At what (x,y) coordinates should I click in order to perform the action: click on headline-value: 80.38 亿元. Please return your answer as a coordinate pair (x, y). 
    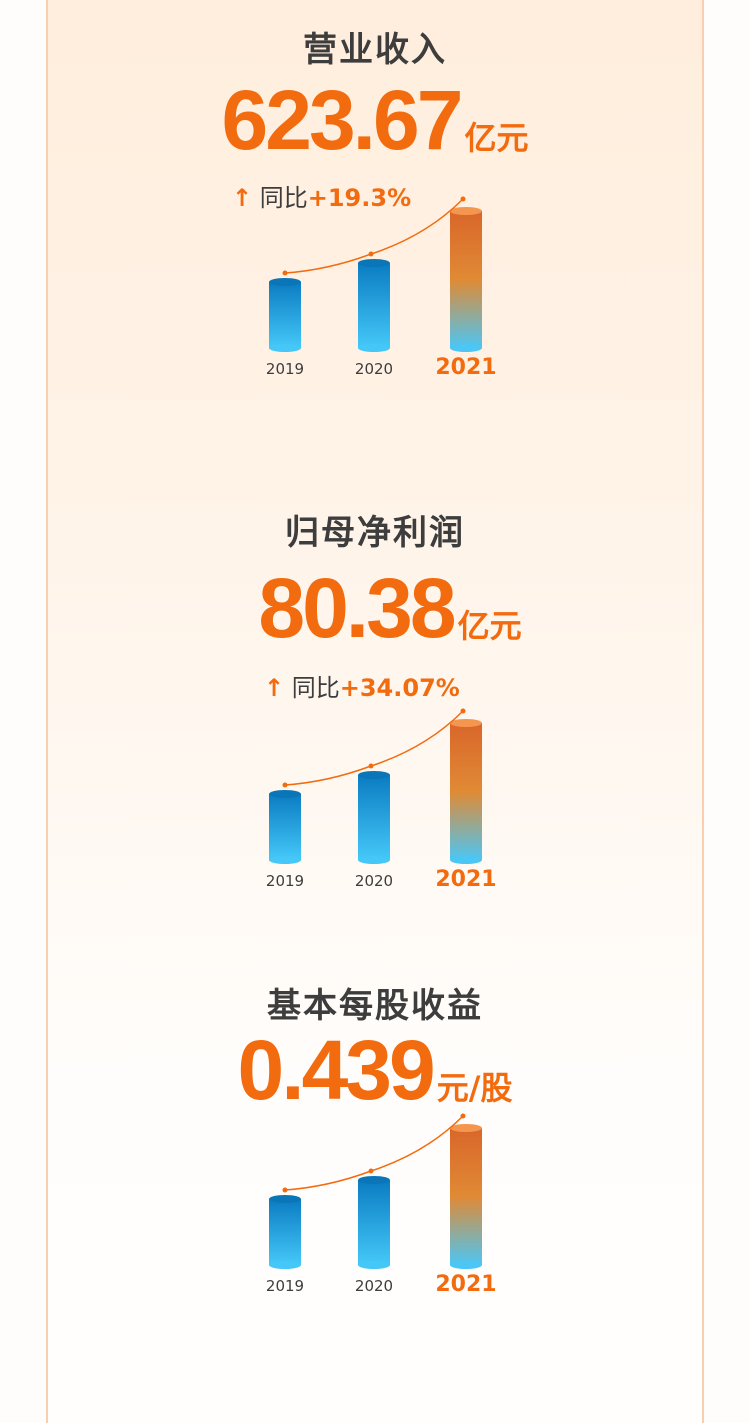
    Looking at the image, I should click on (375, 608).